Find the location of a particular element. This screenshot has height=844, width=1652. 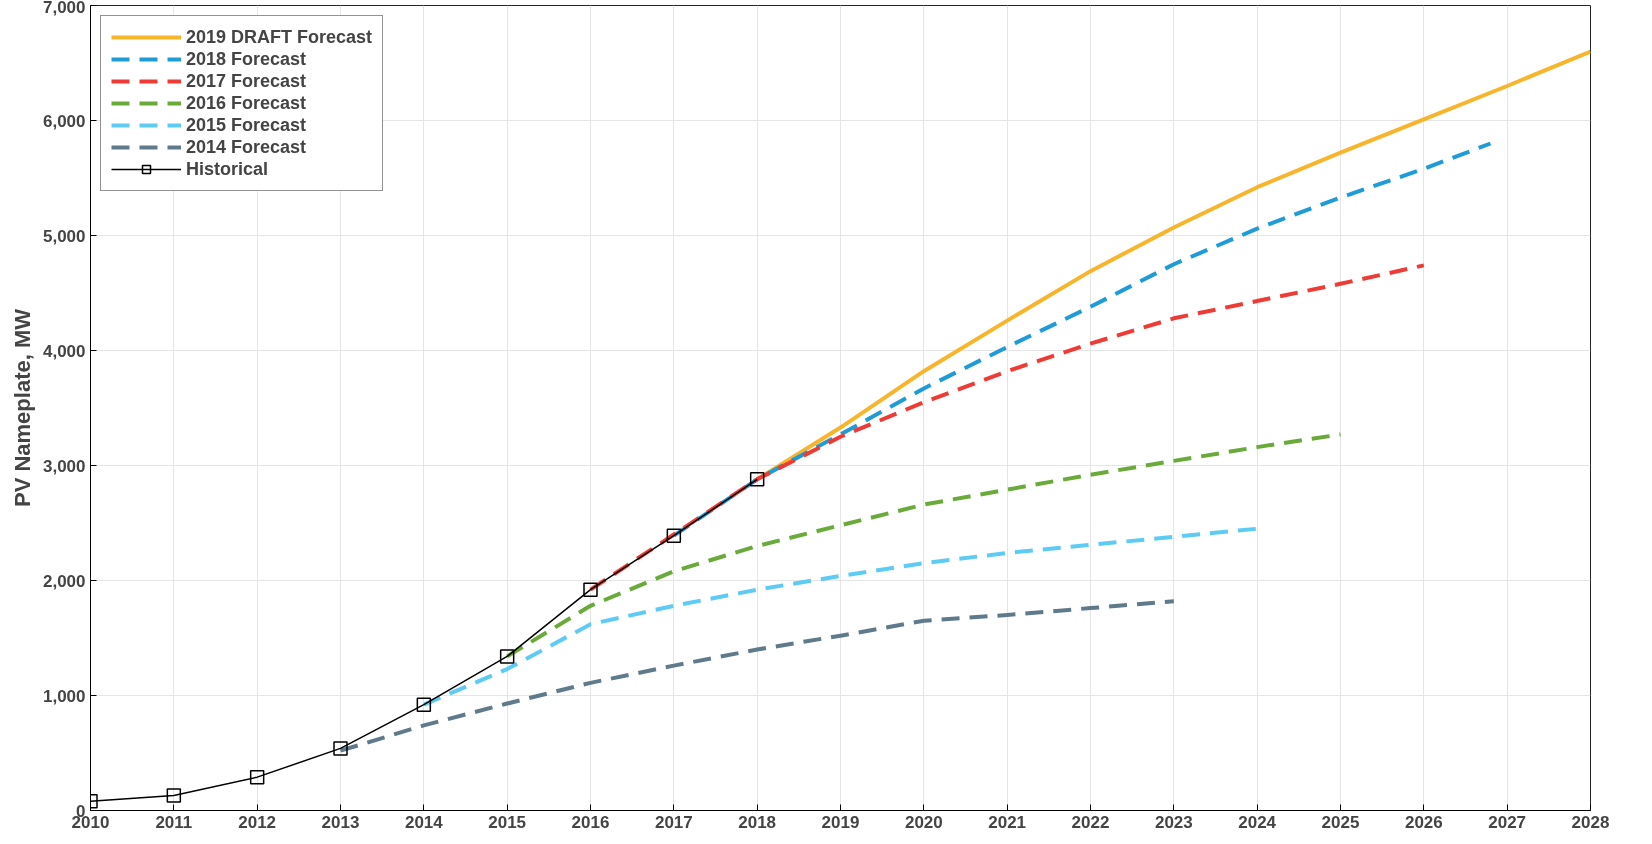

x-tick-label: 2017 is located at coordinates (673, 822).